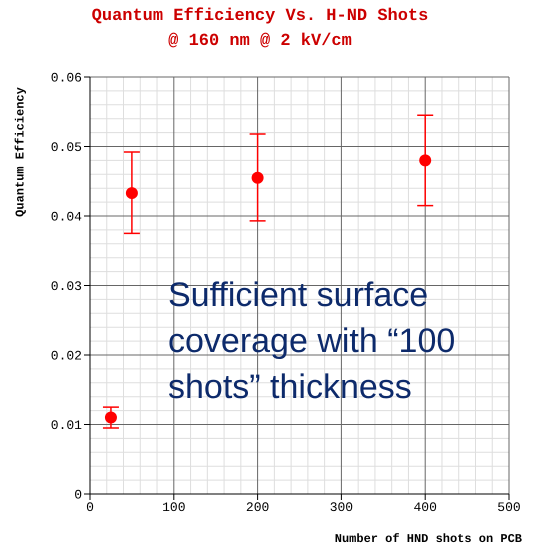  What do you see at coordinates (66, 356) in the screenshot?
I see `y-tick-label: 0.02` at bounding box center [66, 356].